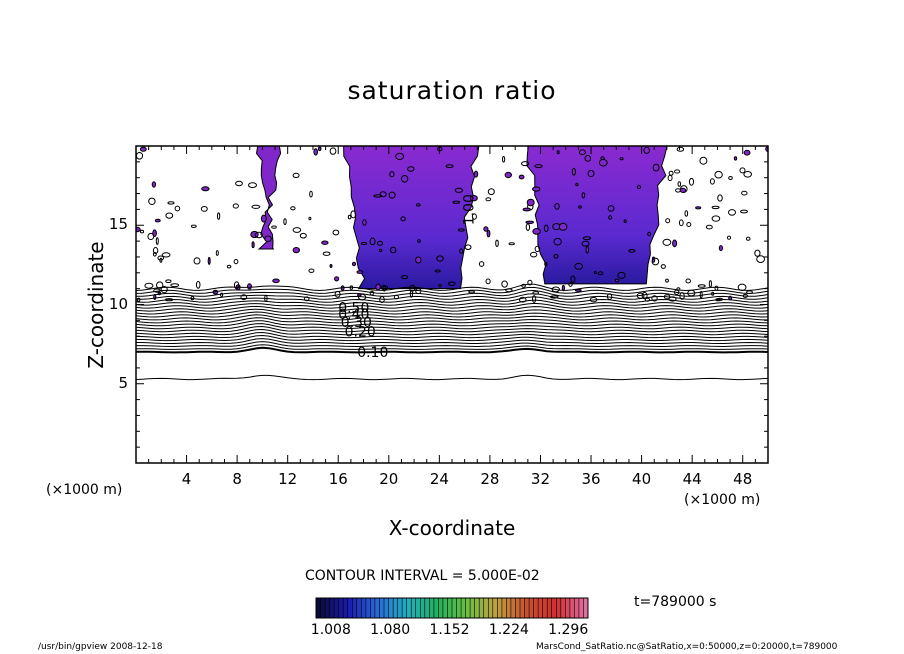  What do you see at coordinates (288, 479) in the screenshot?
I see `x-tick-label: 12` at bounding box center [288, 479].